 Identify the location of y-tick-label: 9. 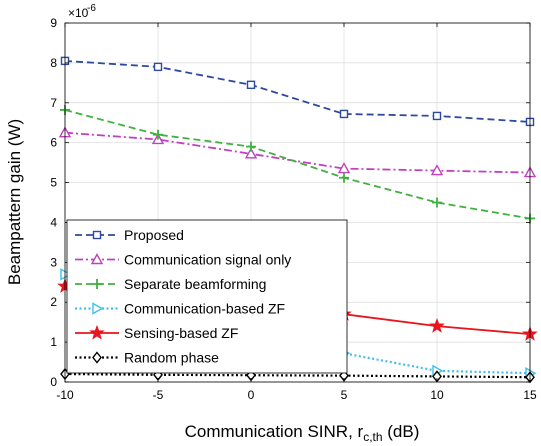
(53, 23).